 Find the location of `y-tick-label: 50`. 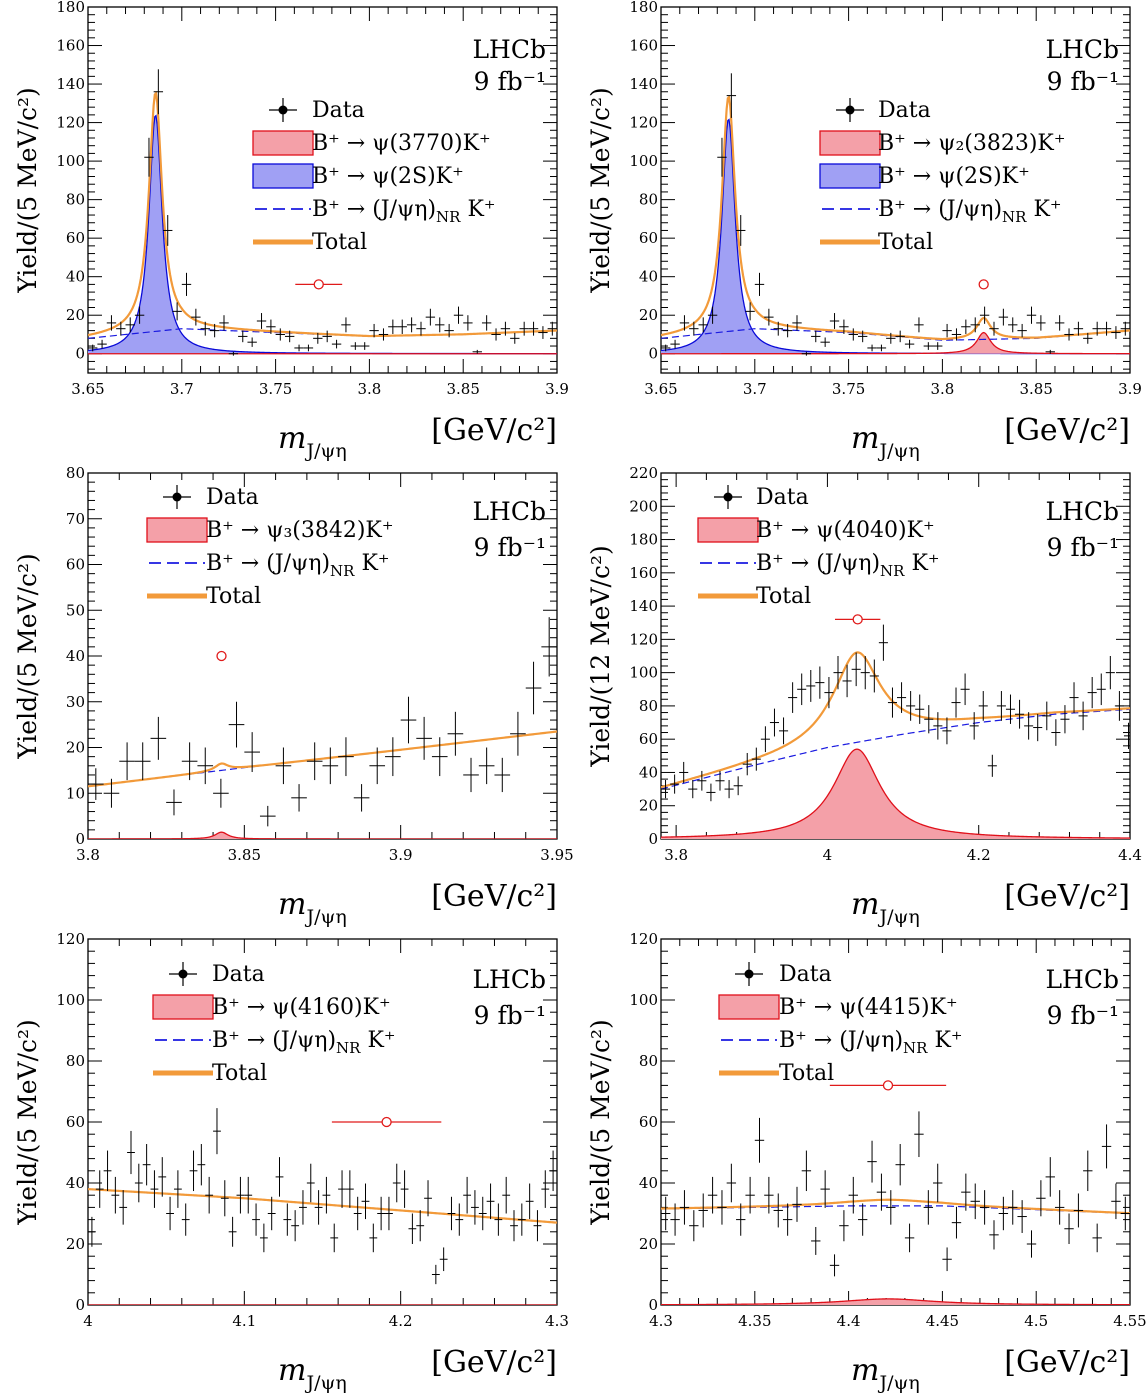

y-tick-label: 50 is located at coordinates (75, 610).